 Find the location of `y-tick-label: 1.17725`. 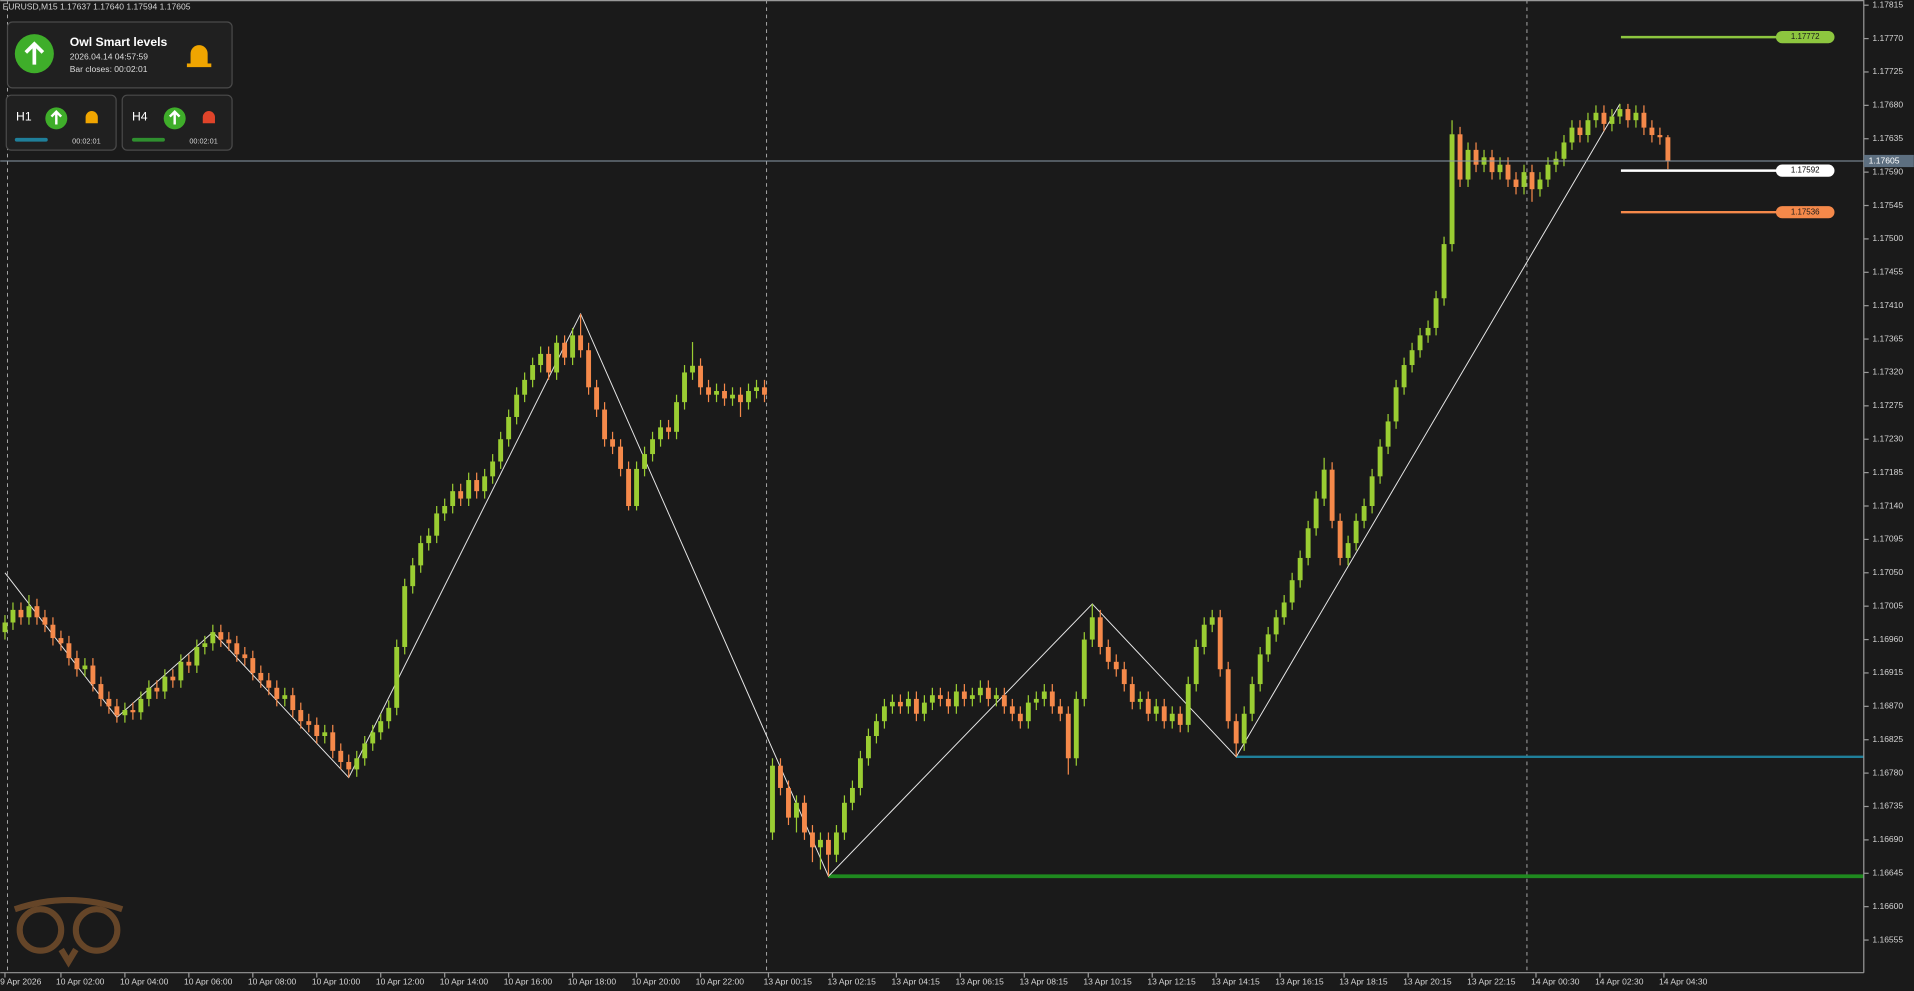

y-tick-label: 1.17725 is located at coordinates (1887, 71).